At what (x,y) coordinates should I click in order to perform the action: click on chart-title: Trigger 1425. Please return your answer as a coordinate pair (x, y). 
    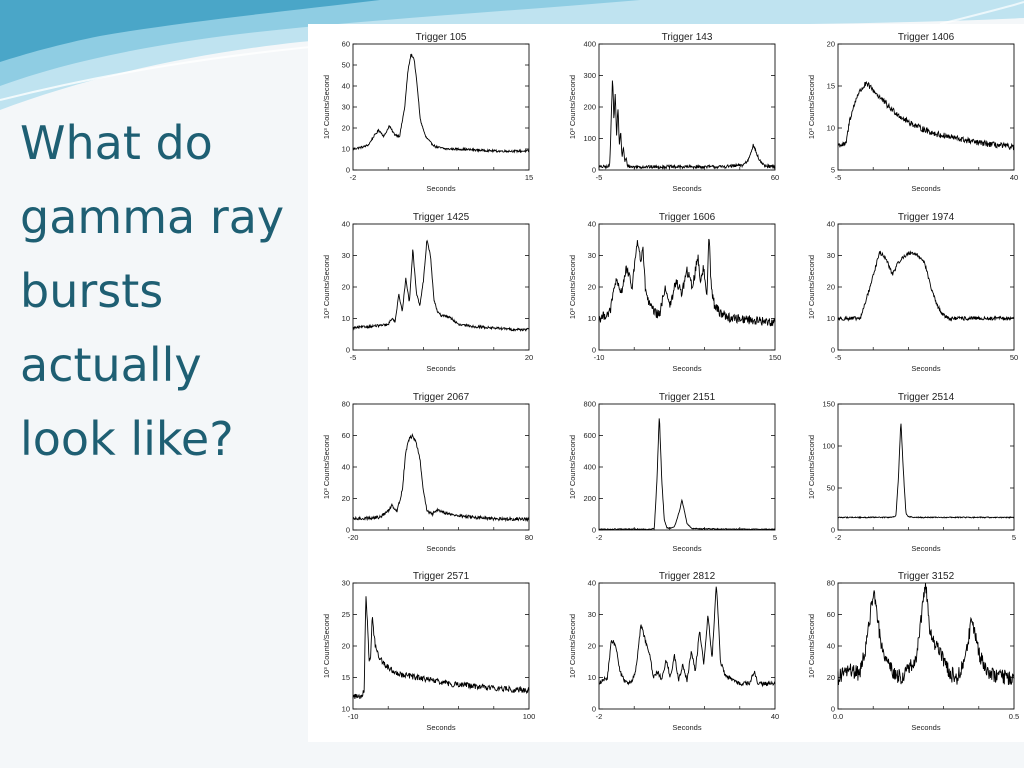
    Looking at the image, I should click on (441, 217).